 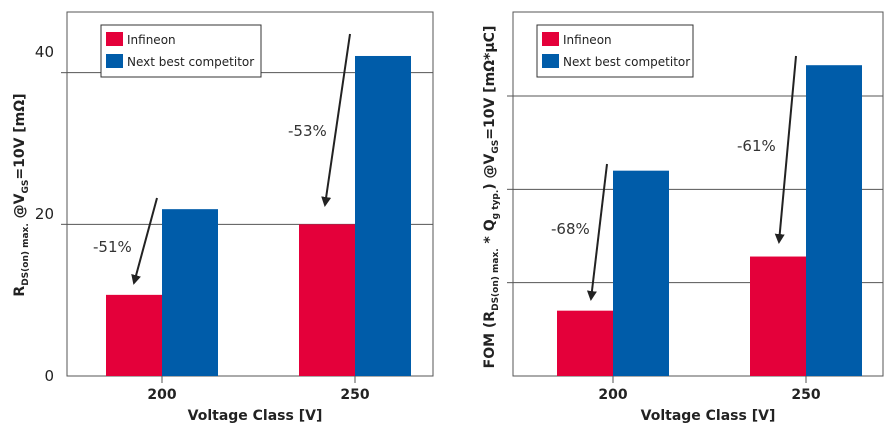 What do you see at coordinates (21, 194) in the screenshot?
I see `left-y-axis-label: RDS(on) max. @VGS=10V [mΩ]` at bounding box center [21, 194].